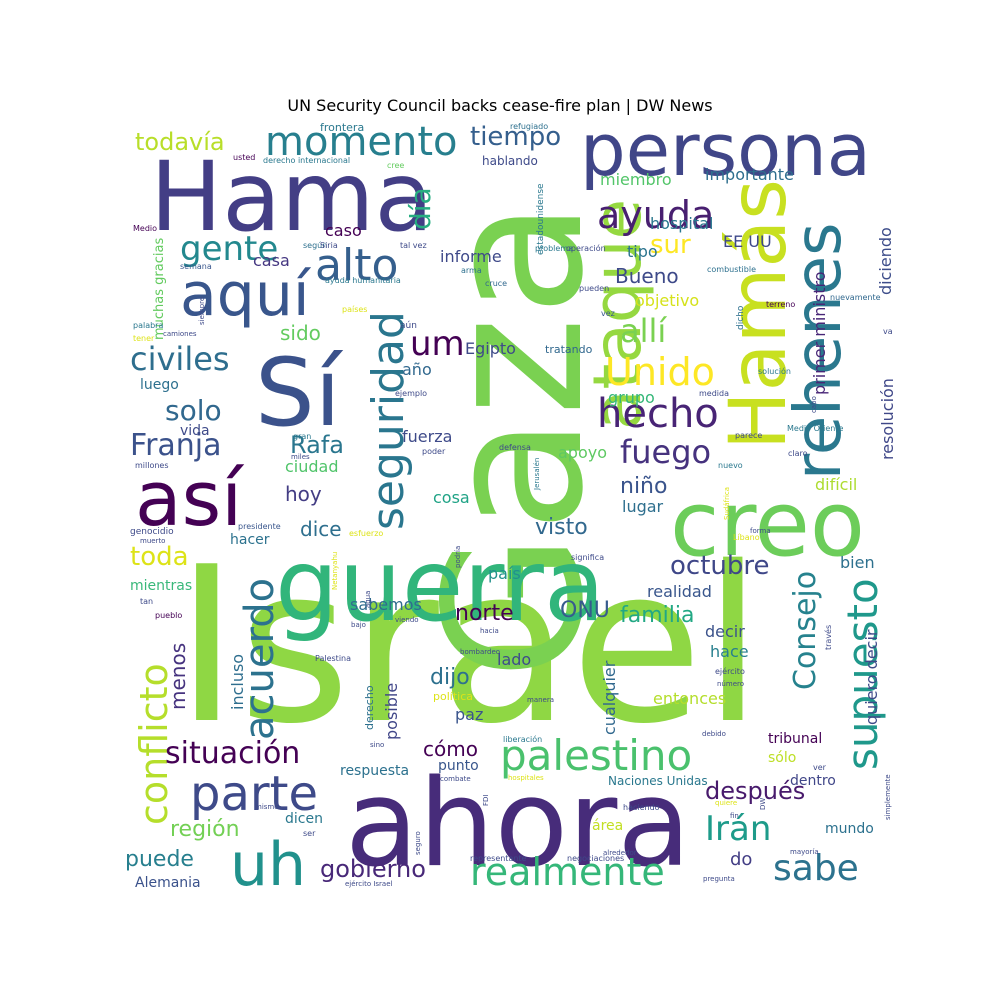 The height and width of the screenshot is (1000, 1000). Describe the element at coordinates (299, 393) in the screenshot. I see `word-10: Sí` at that location.